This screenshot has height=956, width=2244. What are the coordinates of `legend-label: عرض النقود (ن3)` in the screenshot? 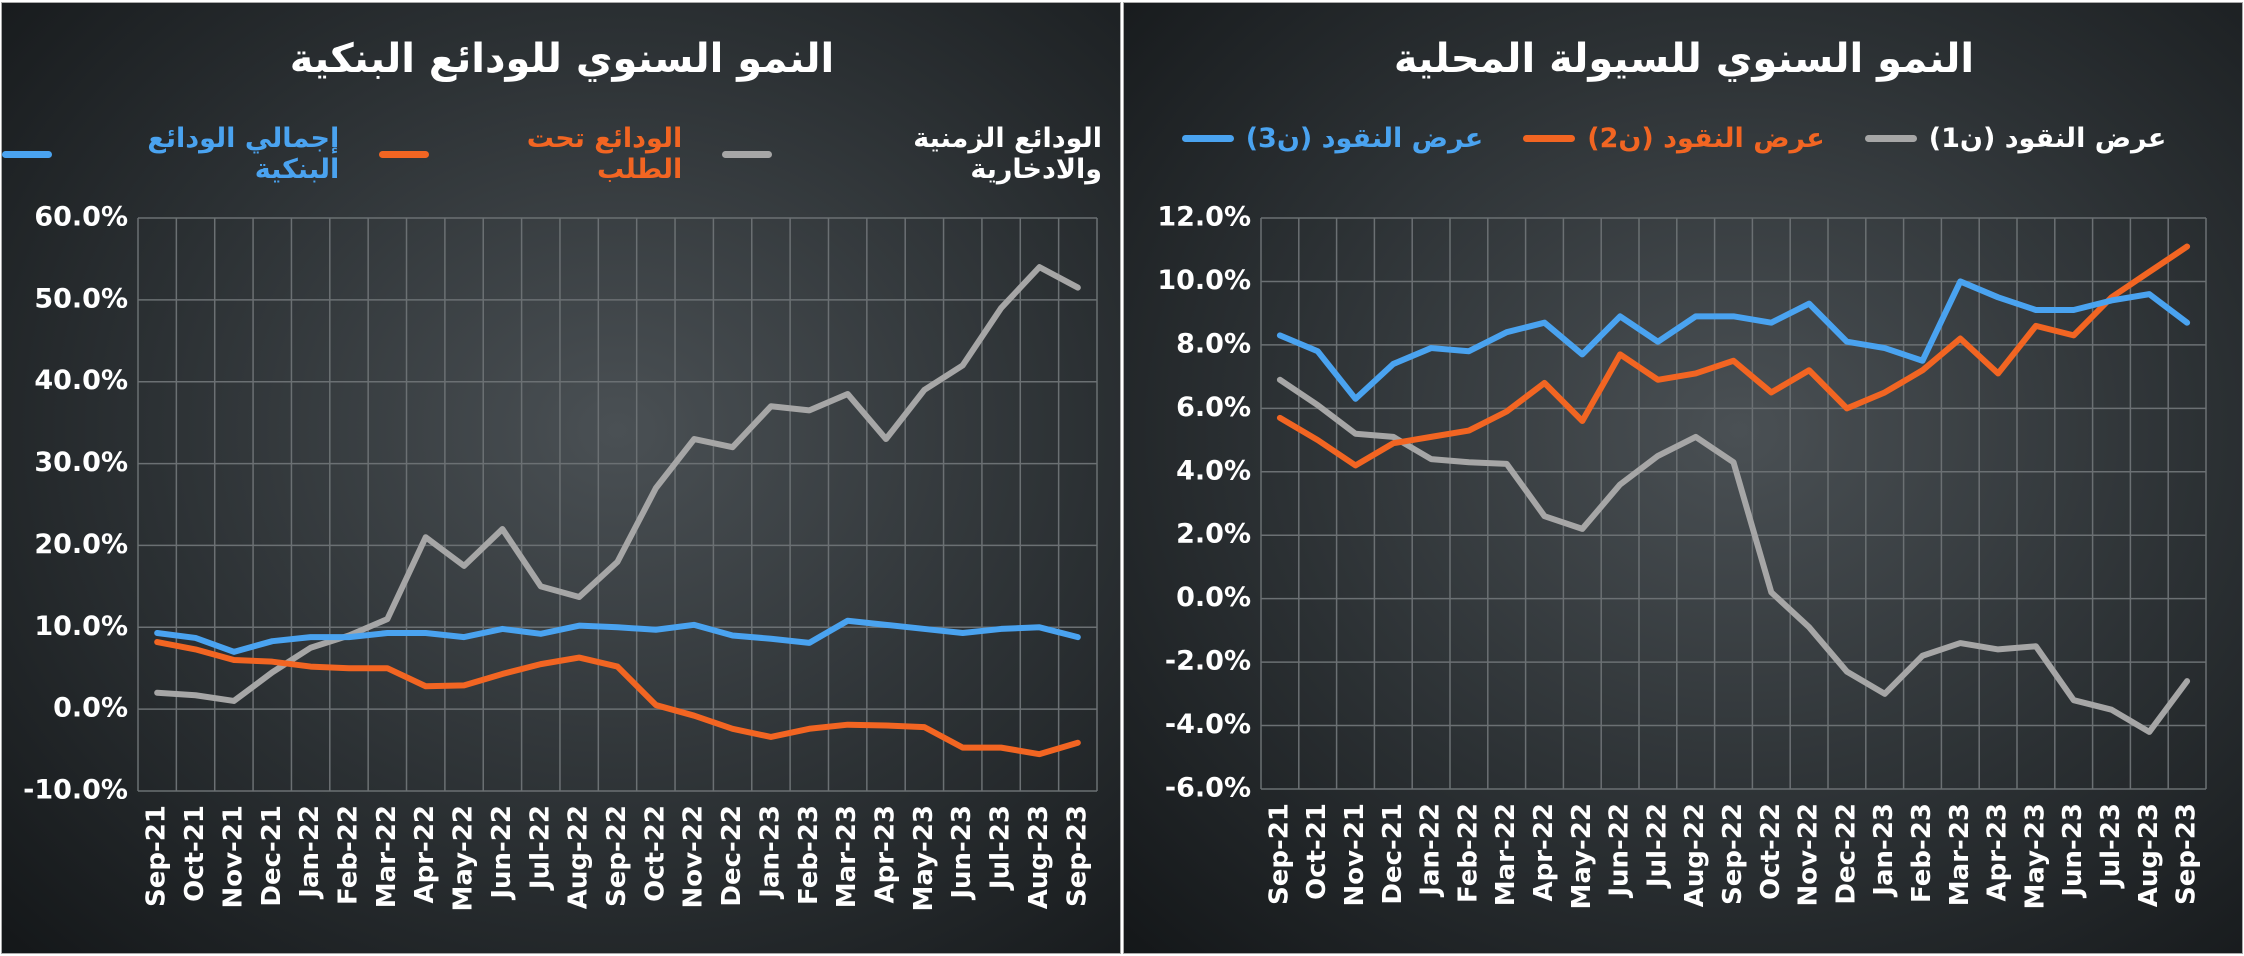 It's located at (1364, 138).